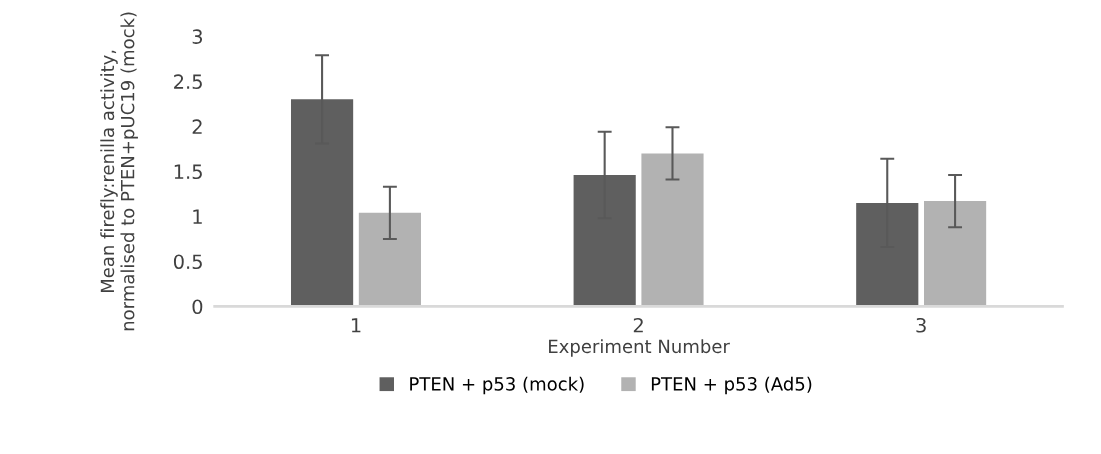 The height and width of the screenshot is (454, 1101). I want to click on legend-label: PTEN + p53 (mock), so click(497, 385).